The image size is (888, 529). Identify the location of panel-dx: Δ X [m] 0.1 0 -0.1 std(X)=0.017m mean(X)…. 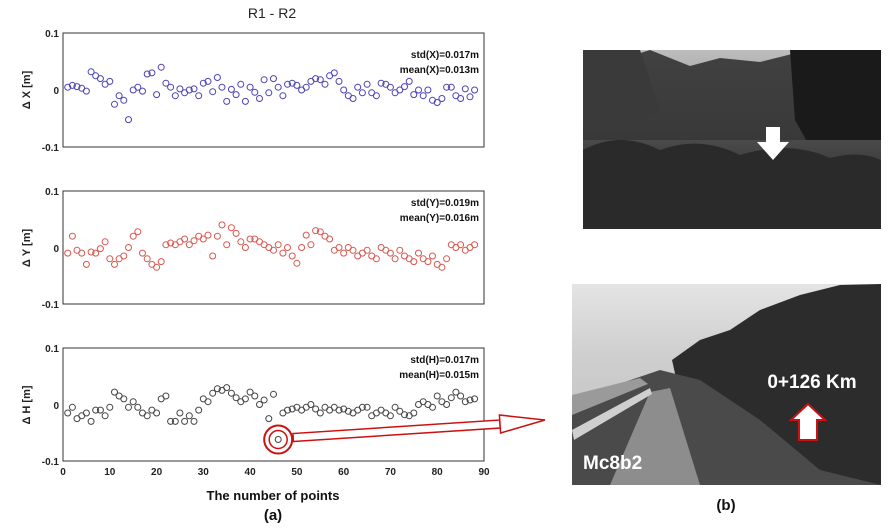
(253, 91).